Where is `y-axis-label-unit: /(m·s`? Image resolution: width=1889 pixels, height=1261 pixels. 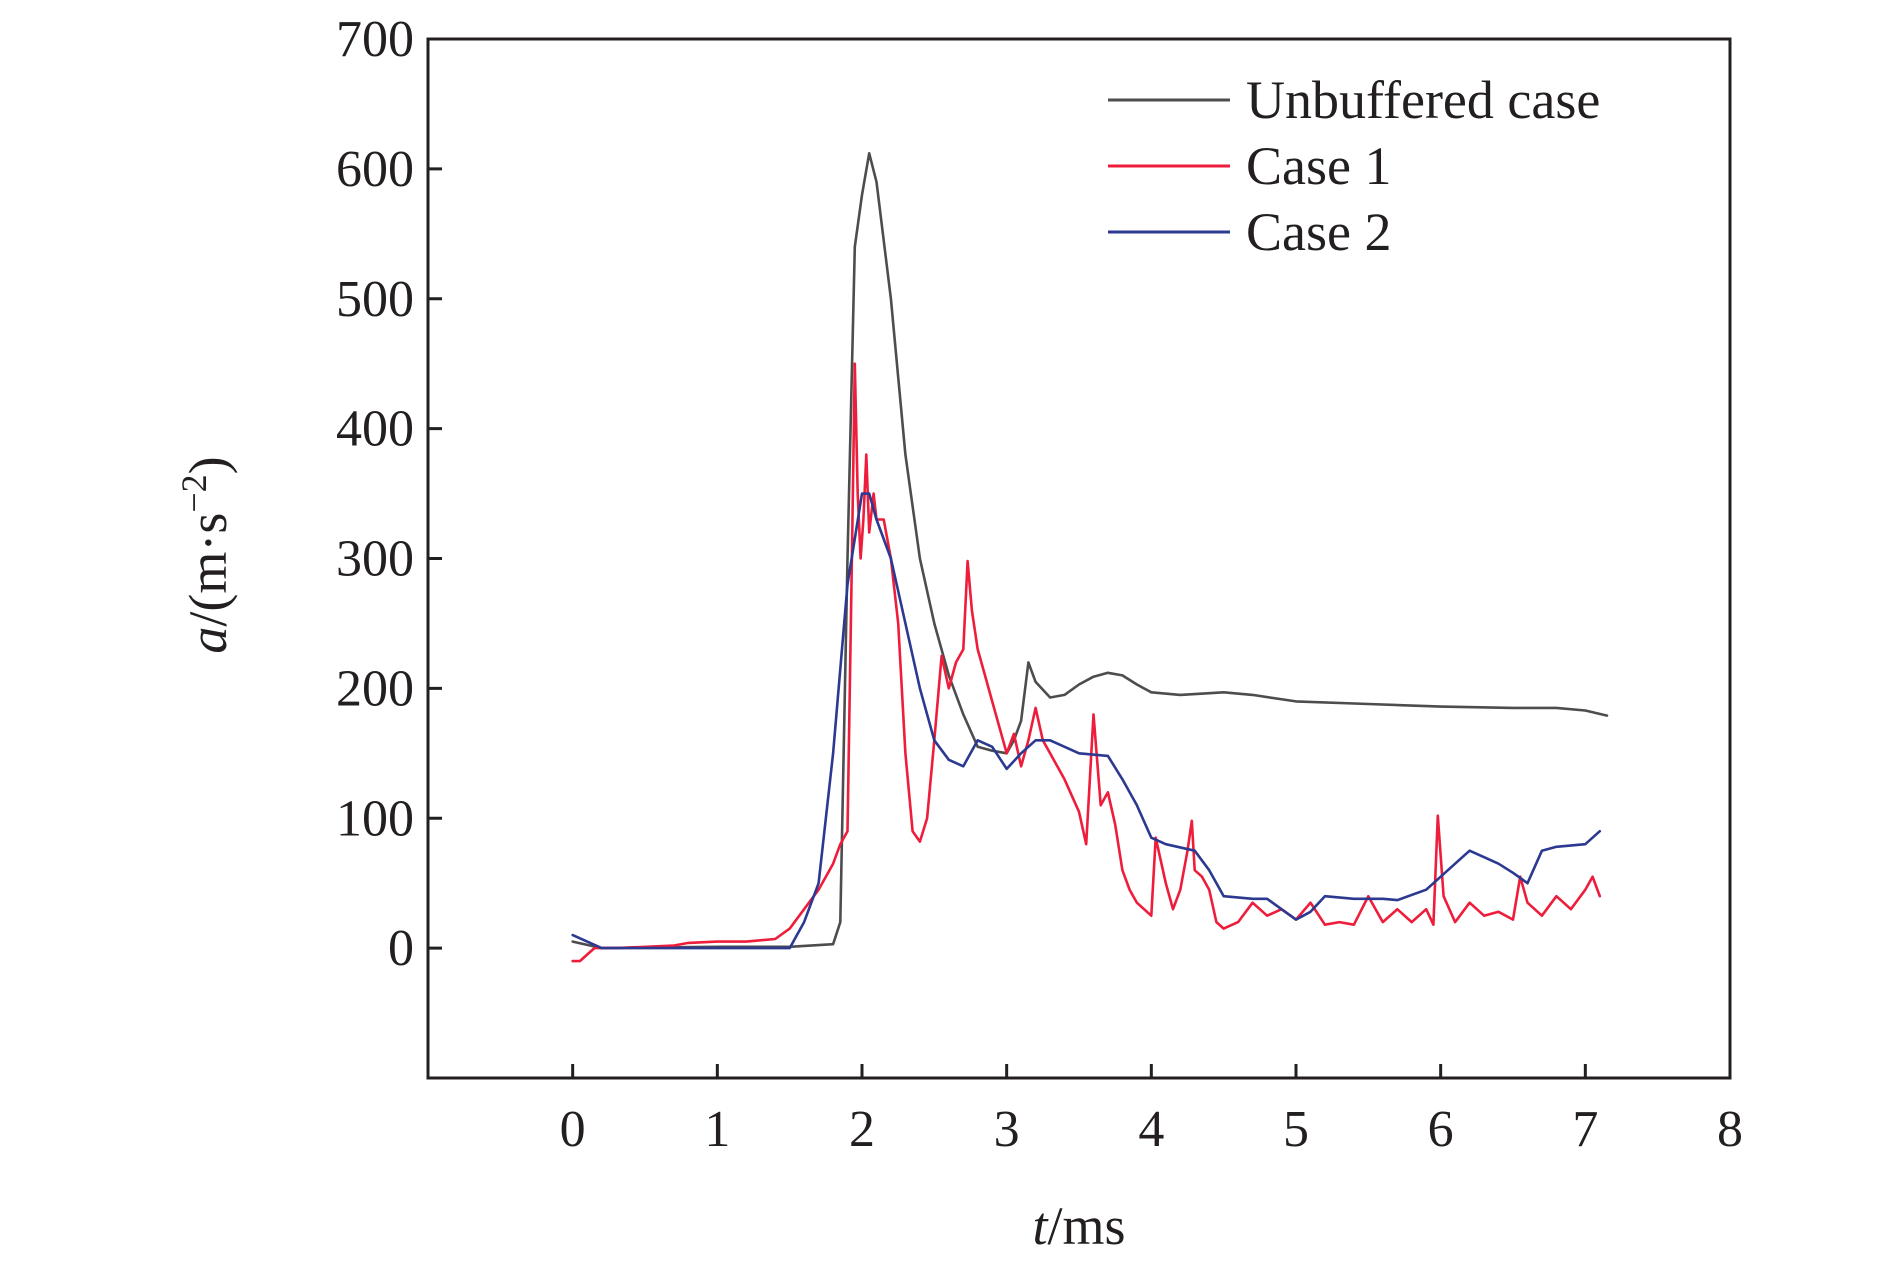 y-axis-label-unit: /(m·s is located at coordinates (208, 570).